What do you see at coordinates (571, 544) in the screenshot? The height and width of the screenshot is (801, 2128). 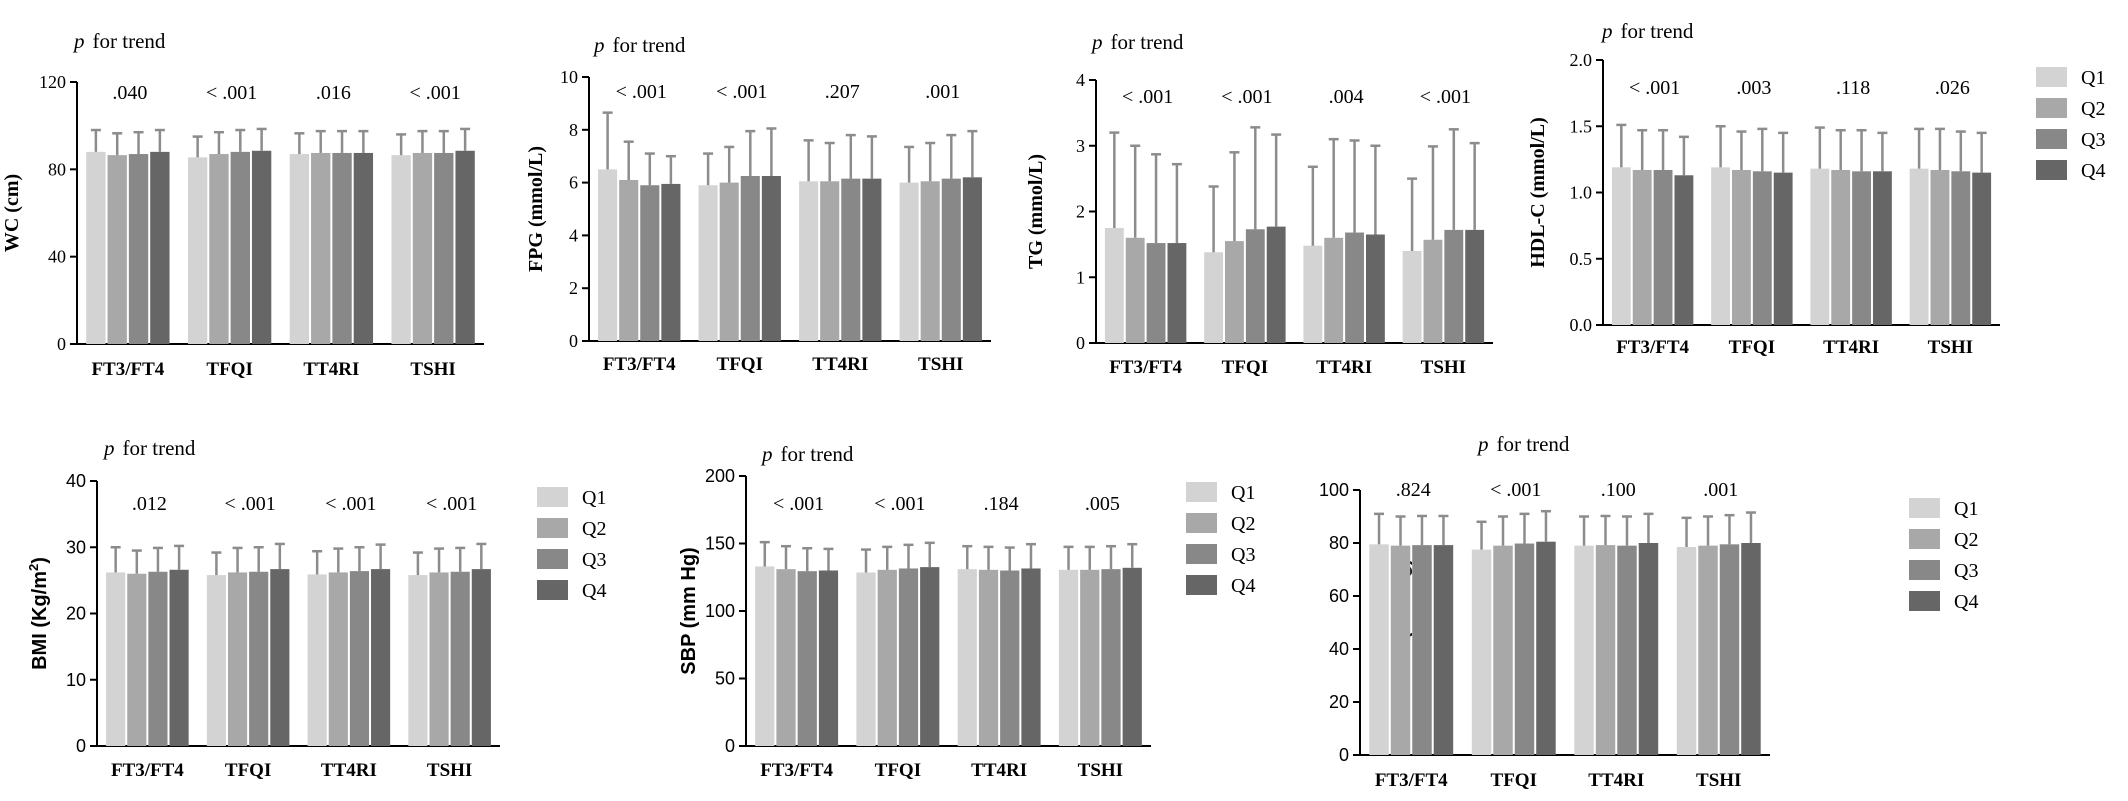 I see `legend: Q1 Q2 Q3 Q4` at bounding box center [571, 544].